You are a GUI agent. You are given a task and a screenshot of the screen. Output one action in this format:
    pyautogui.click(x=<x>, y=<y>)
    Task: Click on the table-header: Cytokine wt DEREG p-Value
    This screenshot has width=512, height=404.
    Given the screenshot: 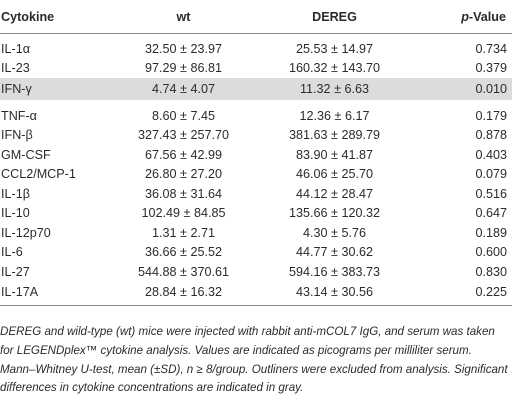 What is the action you would take?
    pyautogui.click(x=256, y=17)
    